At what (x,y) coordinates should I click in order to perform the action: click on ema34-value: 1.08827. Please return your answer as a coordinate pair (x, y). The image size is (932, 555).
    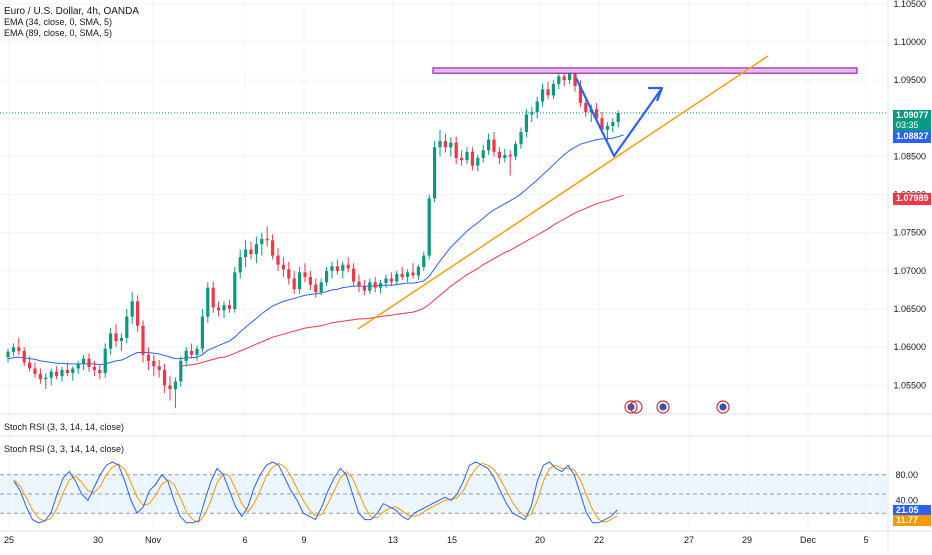
    Looking at the image, I should click on (912, 136).